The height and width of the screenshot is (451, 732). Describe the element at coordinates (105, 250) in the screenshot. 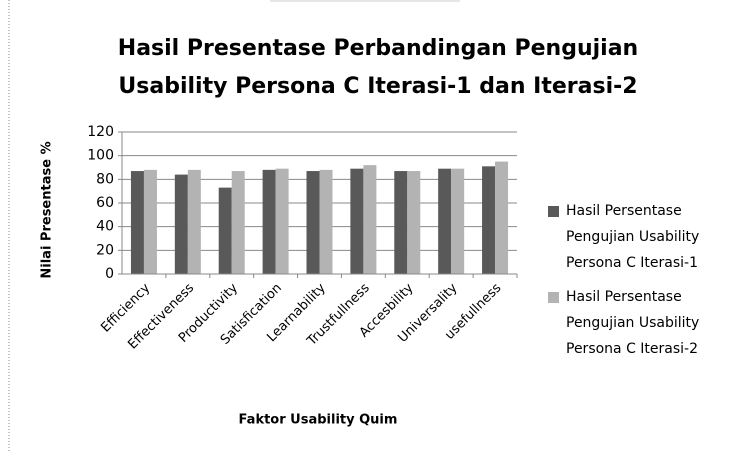

I see `y-tick-label: 20` at that location.